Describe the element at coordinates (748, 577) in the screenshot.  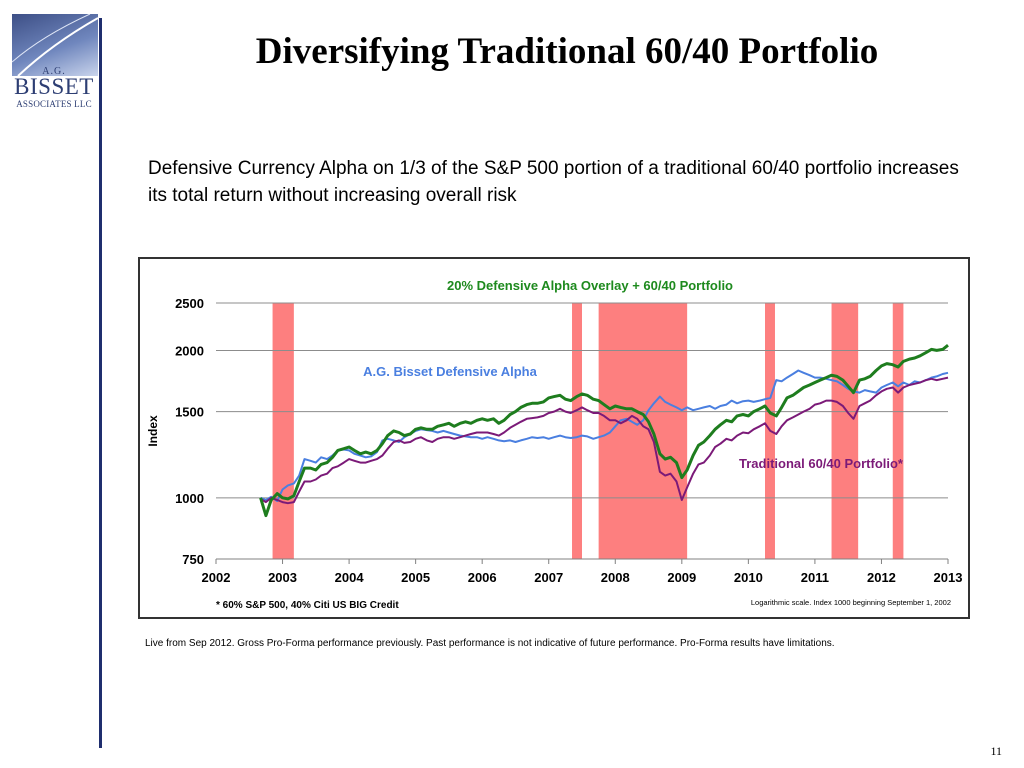
I see `x-tick-label-2010: 2010` at that location.